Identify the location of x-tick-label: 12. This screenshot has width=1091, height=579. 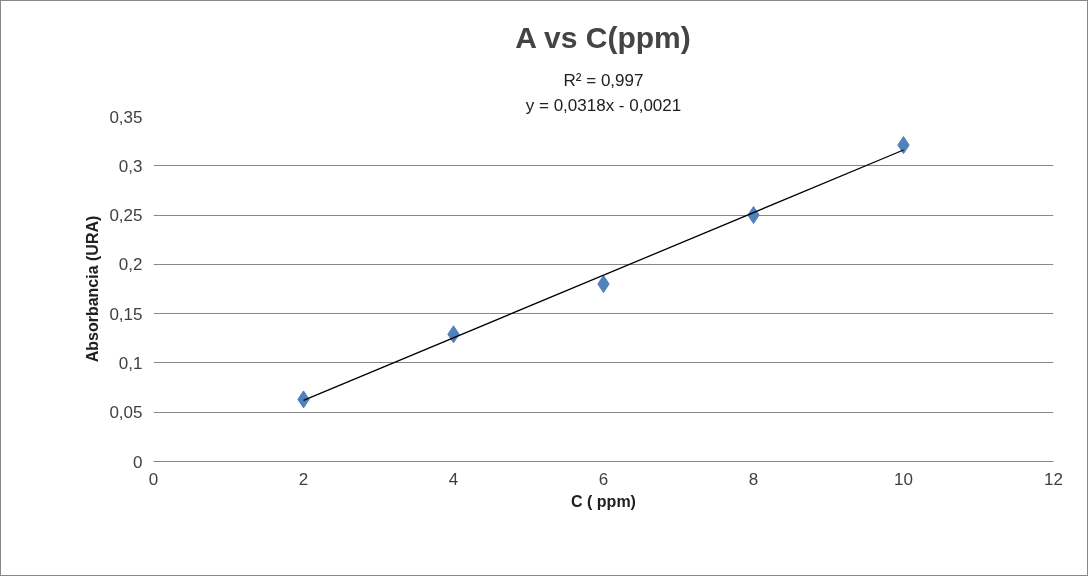
(1053, 479).